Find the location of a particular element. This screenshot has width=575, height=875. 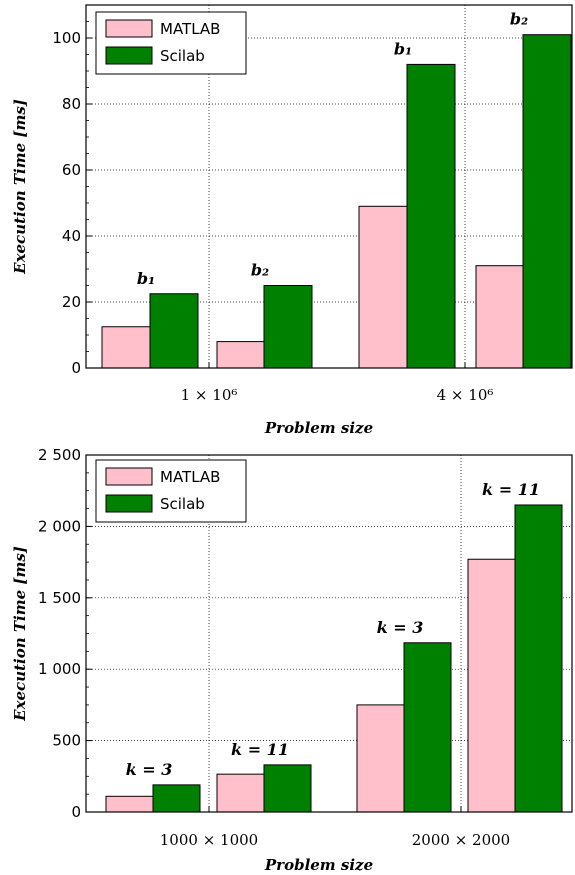

y-tick-label: 2 500 is located at coordinates (59, 455).